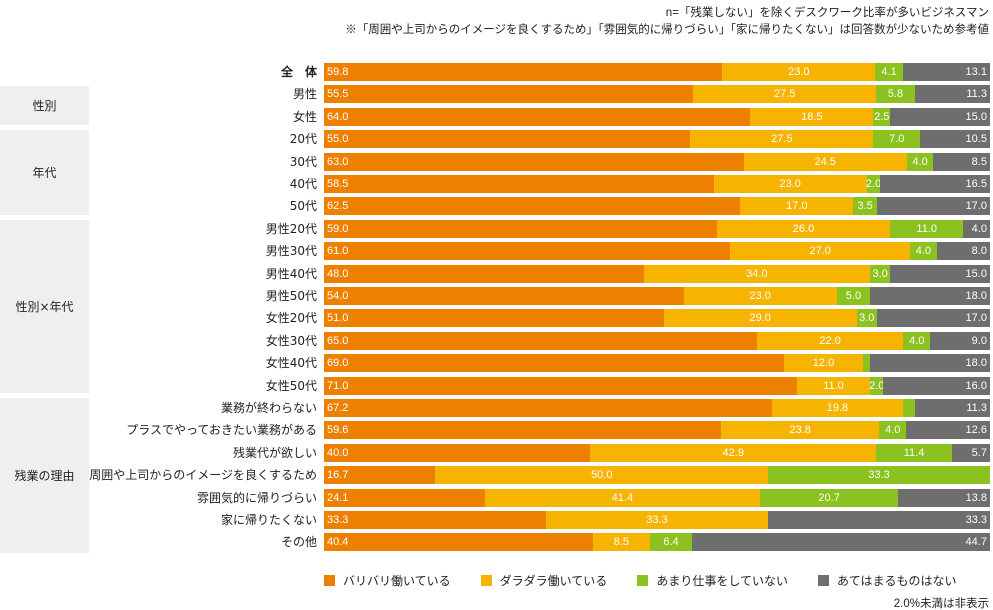 Image resolution: width=993 pixels, height=610 pixels. I want to click on stacked-bar: 71.0 11.0 2.0 16.0, so click(657, 385).